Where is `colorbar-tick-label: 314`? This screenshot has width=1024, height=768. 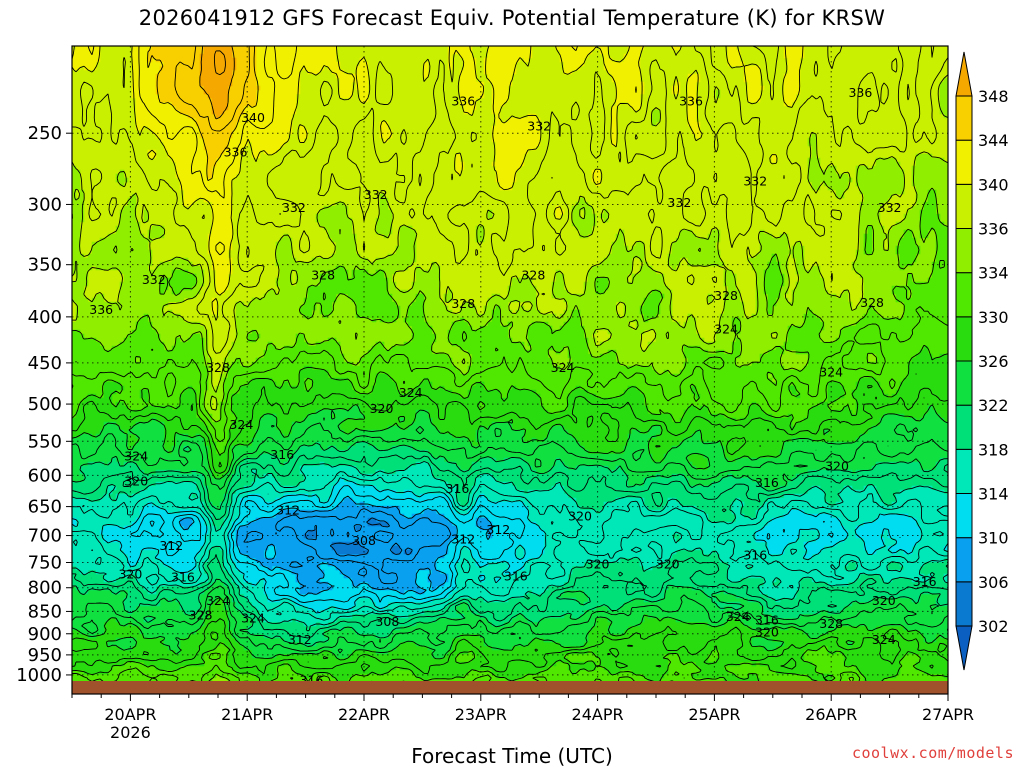
colorbar-tick-label: 314 is located at coordinates (993, 494).